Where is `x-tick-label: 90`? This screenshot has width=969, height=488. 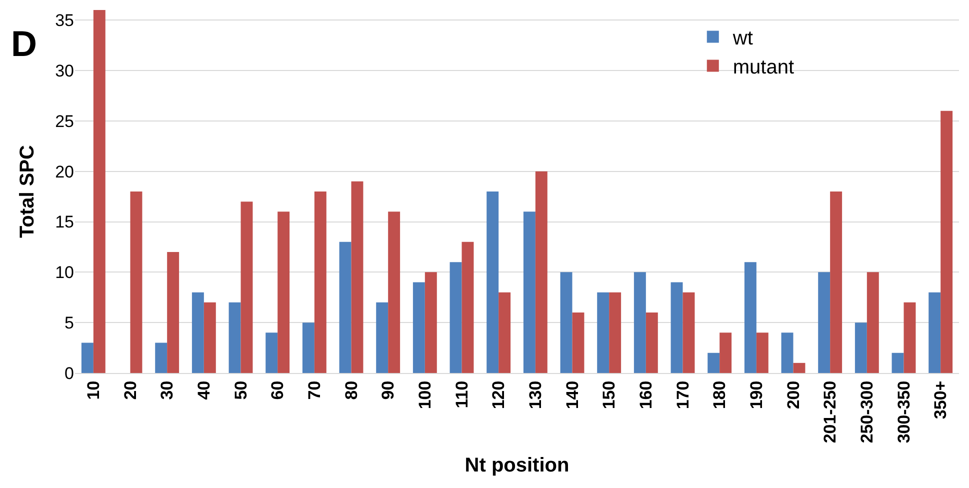
x-tick-label: 90 is located at coordinates (388, 390).